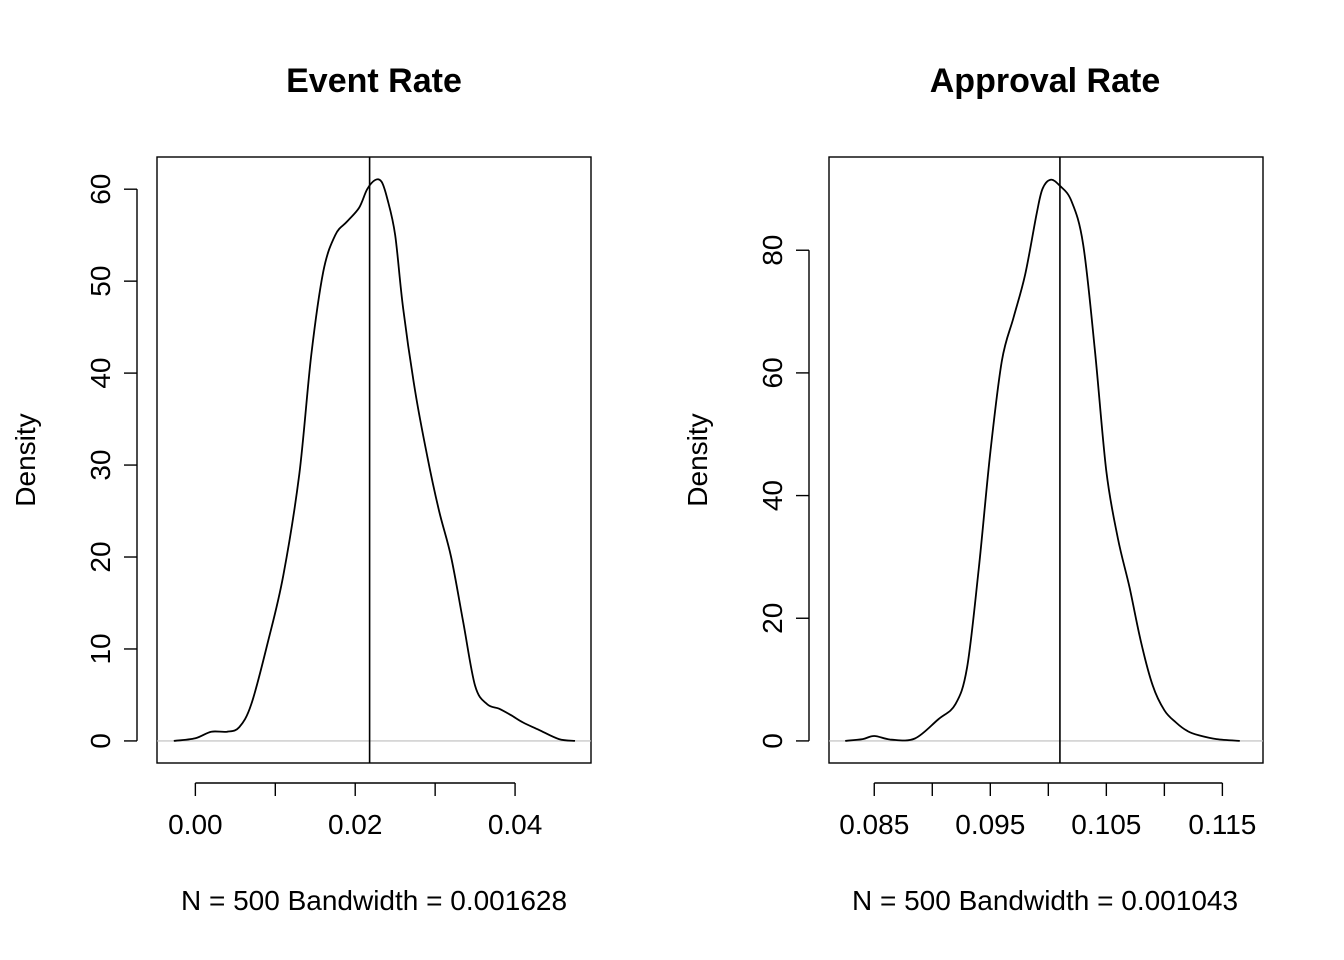 This screenshot has height=960, width=1344. What do you see at coordinates (1106, 824) in the screenshot?
I see `x-tick-label: 0.105` at bounding box center [1106, 824].